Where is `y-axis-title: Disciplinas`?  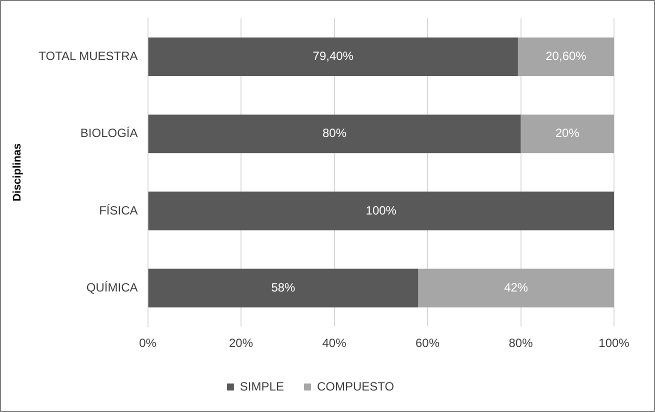
y-axis-title: Disciplinas is located at coordinates (18, 172).